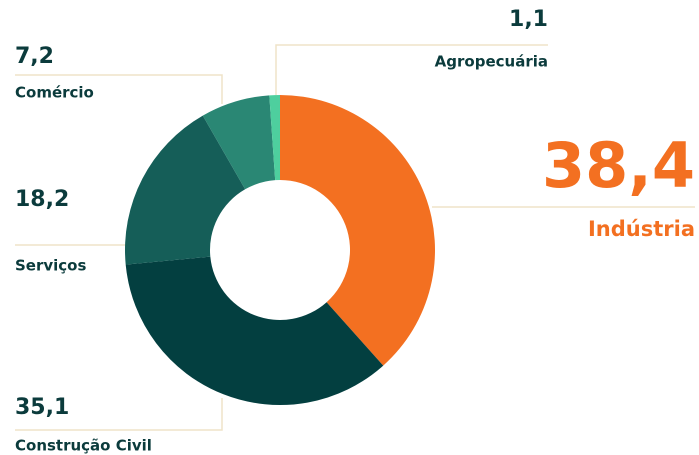 The height and width of the screenshot is (455, 699). Describe the element at coordinates (491, 62) in the screenshot. I see `category-label: Agropecuária` at that location.